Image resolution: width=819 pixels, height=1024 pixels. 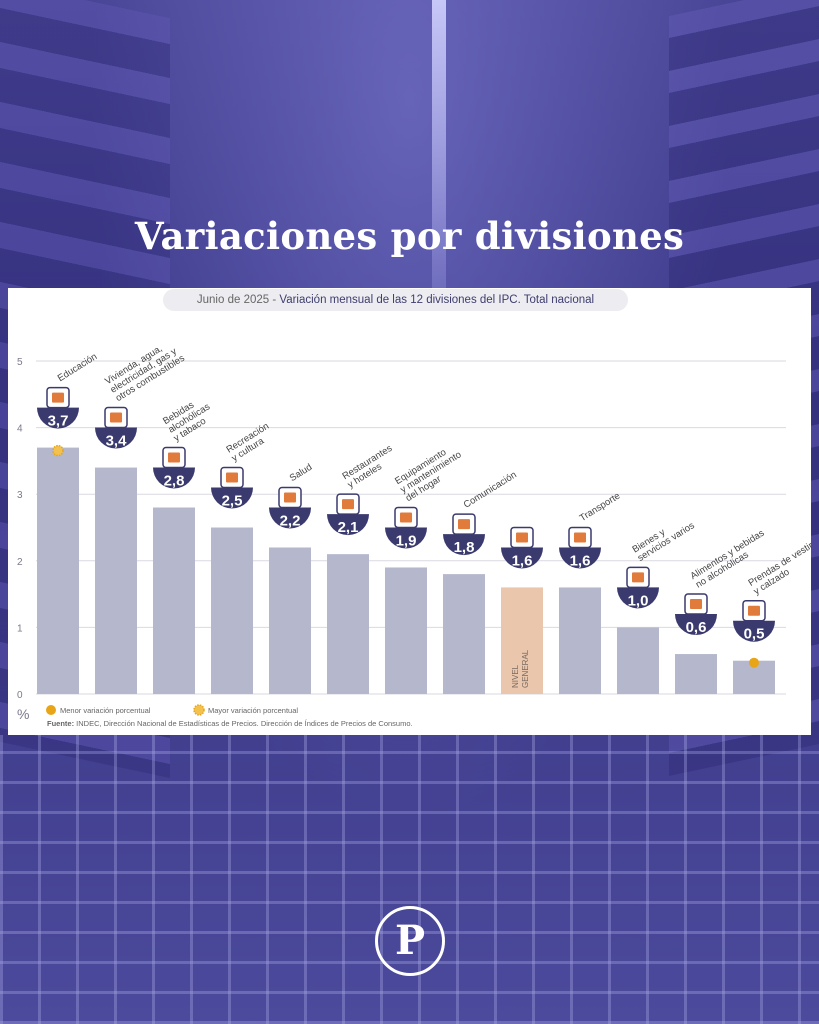 I want to click on source-label: Fuente:, so click(x=60, y=723).